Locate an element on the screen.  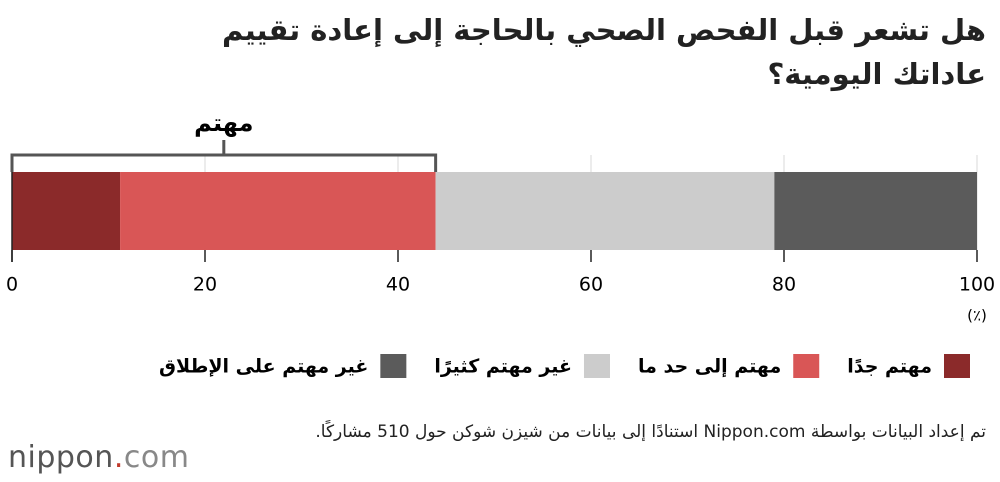
bracket-label: مهتم is located at coordinates (223, 123).